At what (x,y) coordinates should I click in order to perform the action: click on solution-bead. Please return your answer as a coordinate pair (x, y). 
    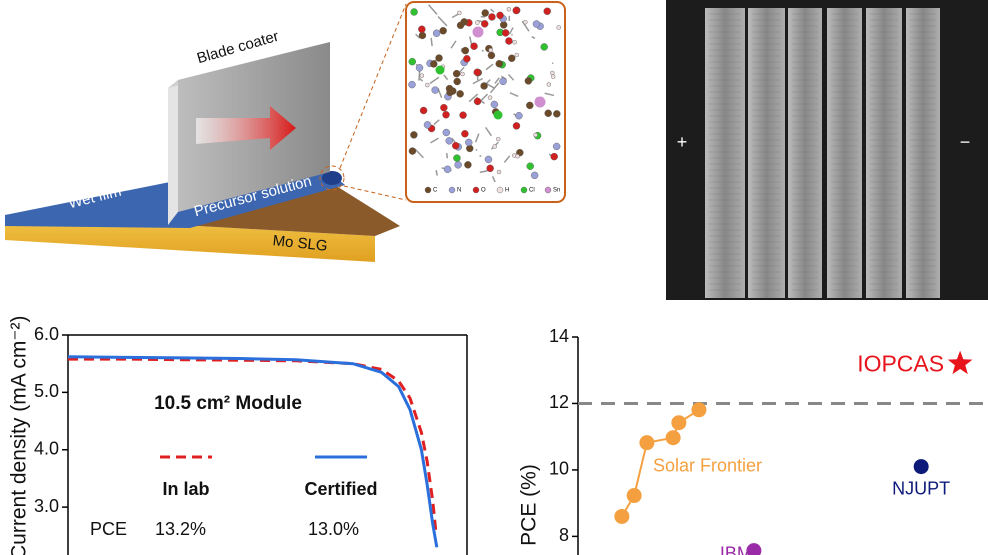
    Looking at the image, I should click on (332, 178).